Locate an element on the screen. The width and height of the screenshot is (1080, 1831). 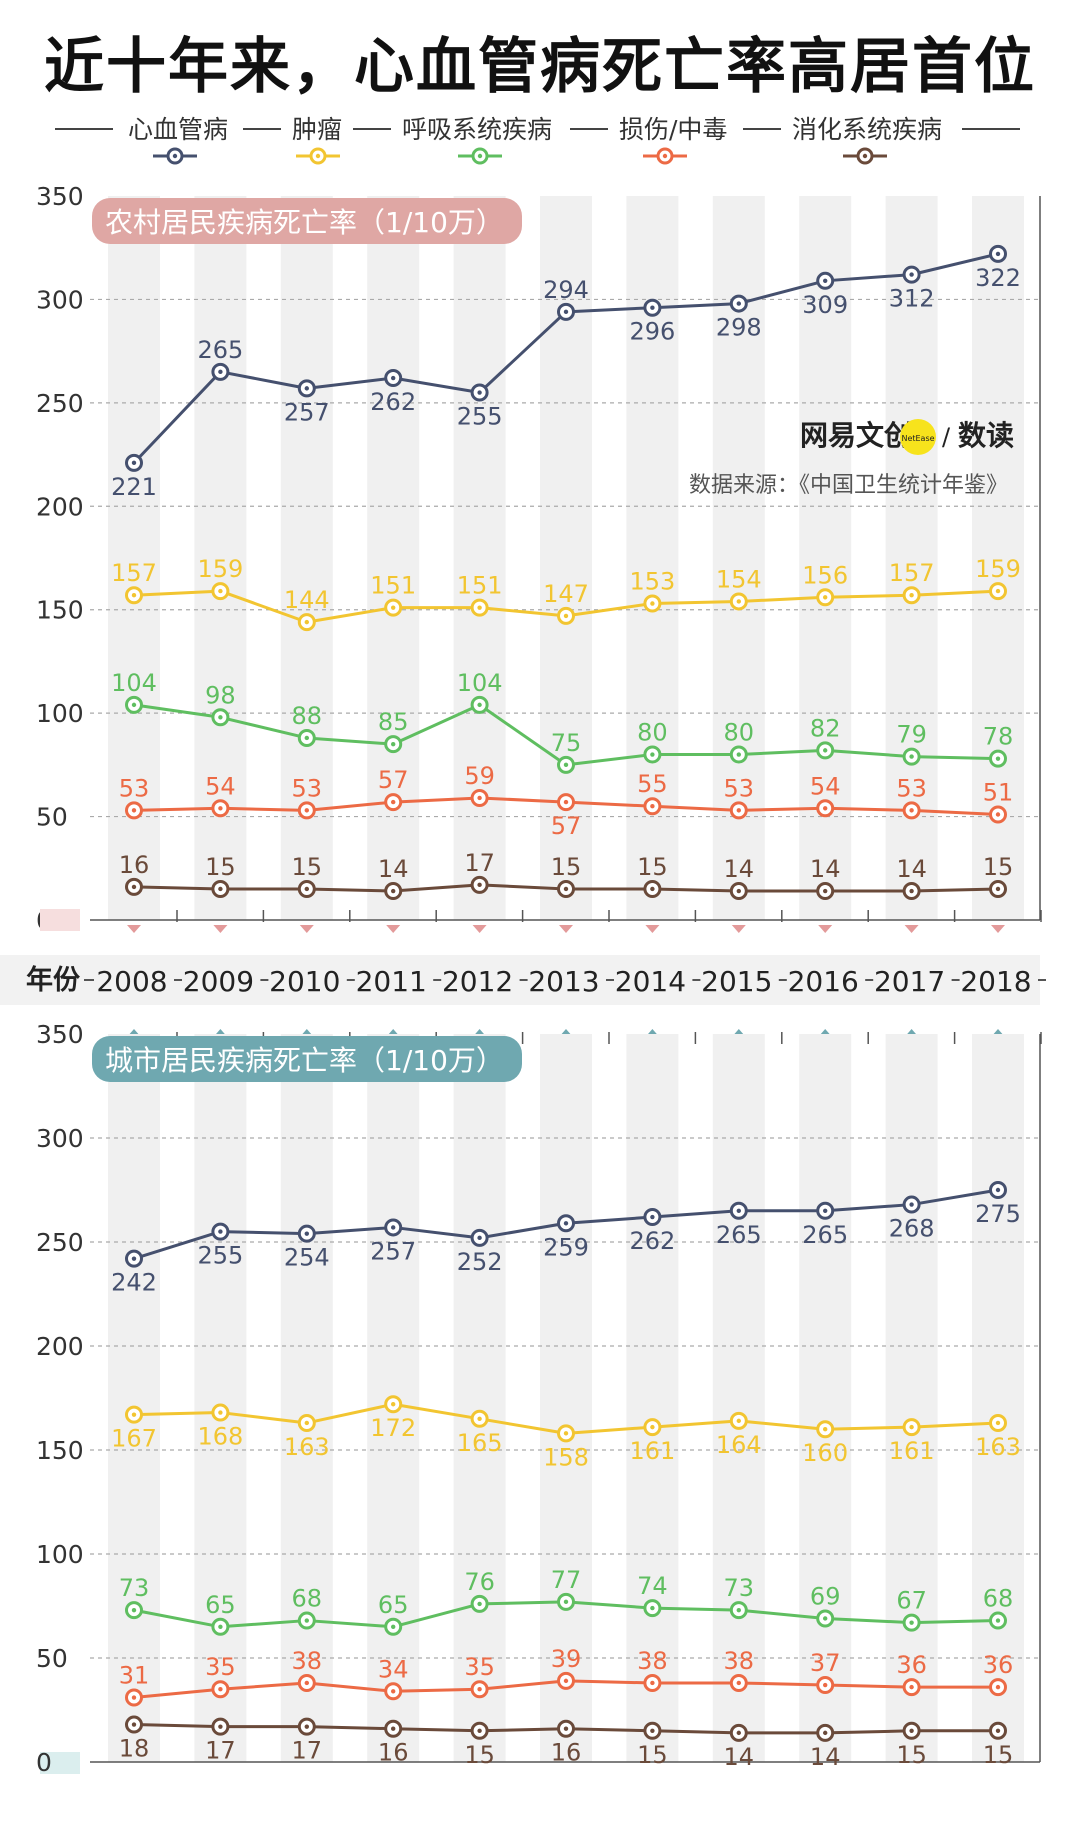
data-label: 16 is located at coordinates (134, 865).